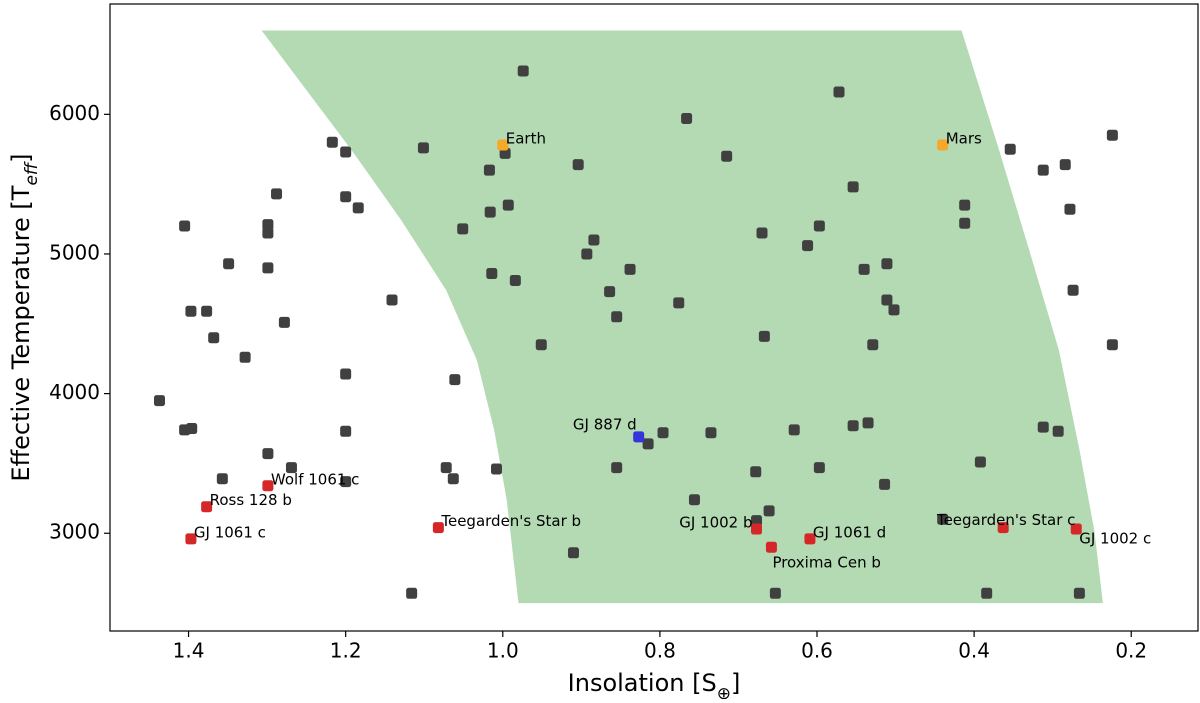  Describe the element at coordinates (715, 523) in the screenshot. I see `point-label: GJ 1002 b` at that location.